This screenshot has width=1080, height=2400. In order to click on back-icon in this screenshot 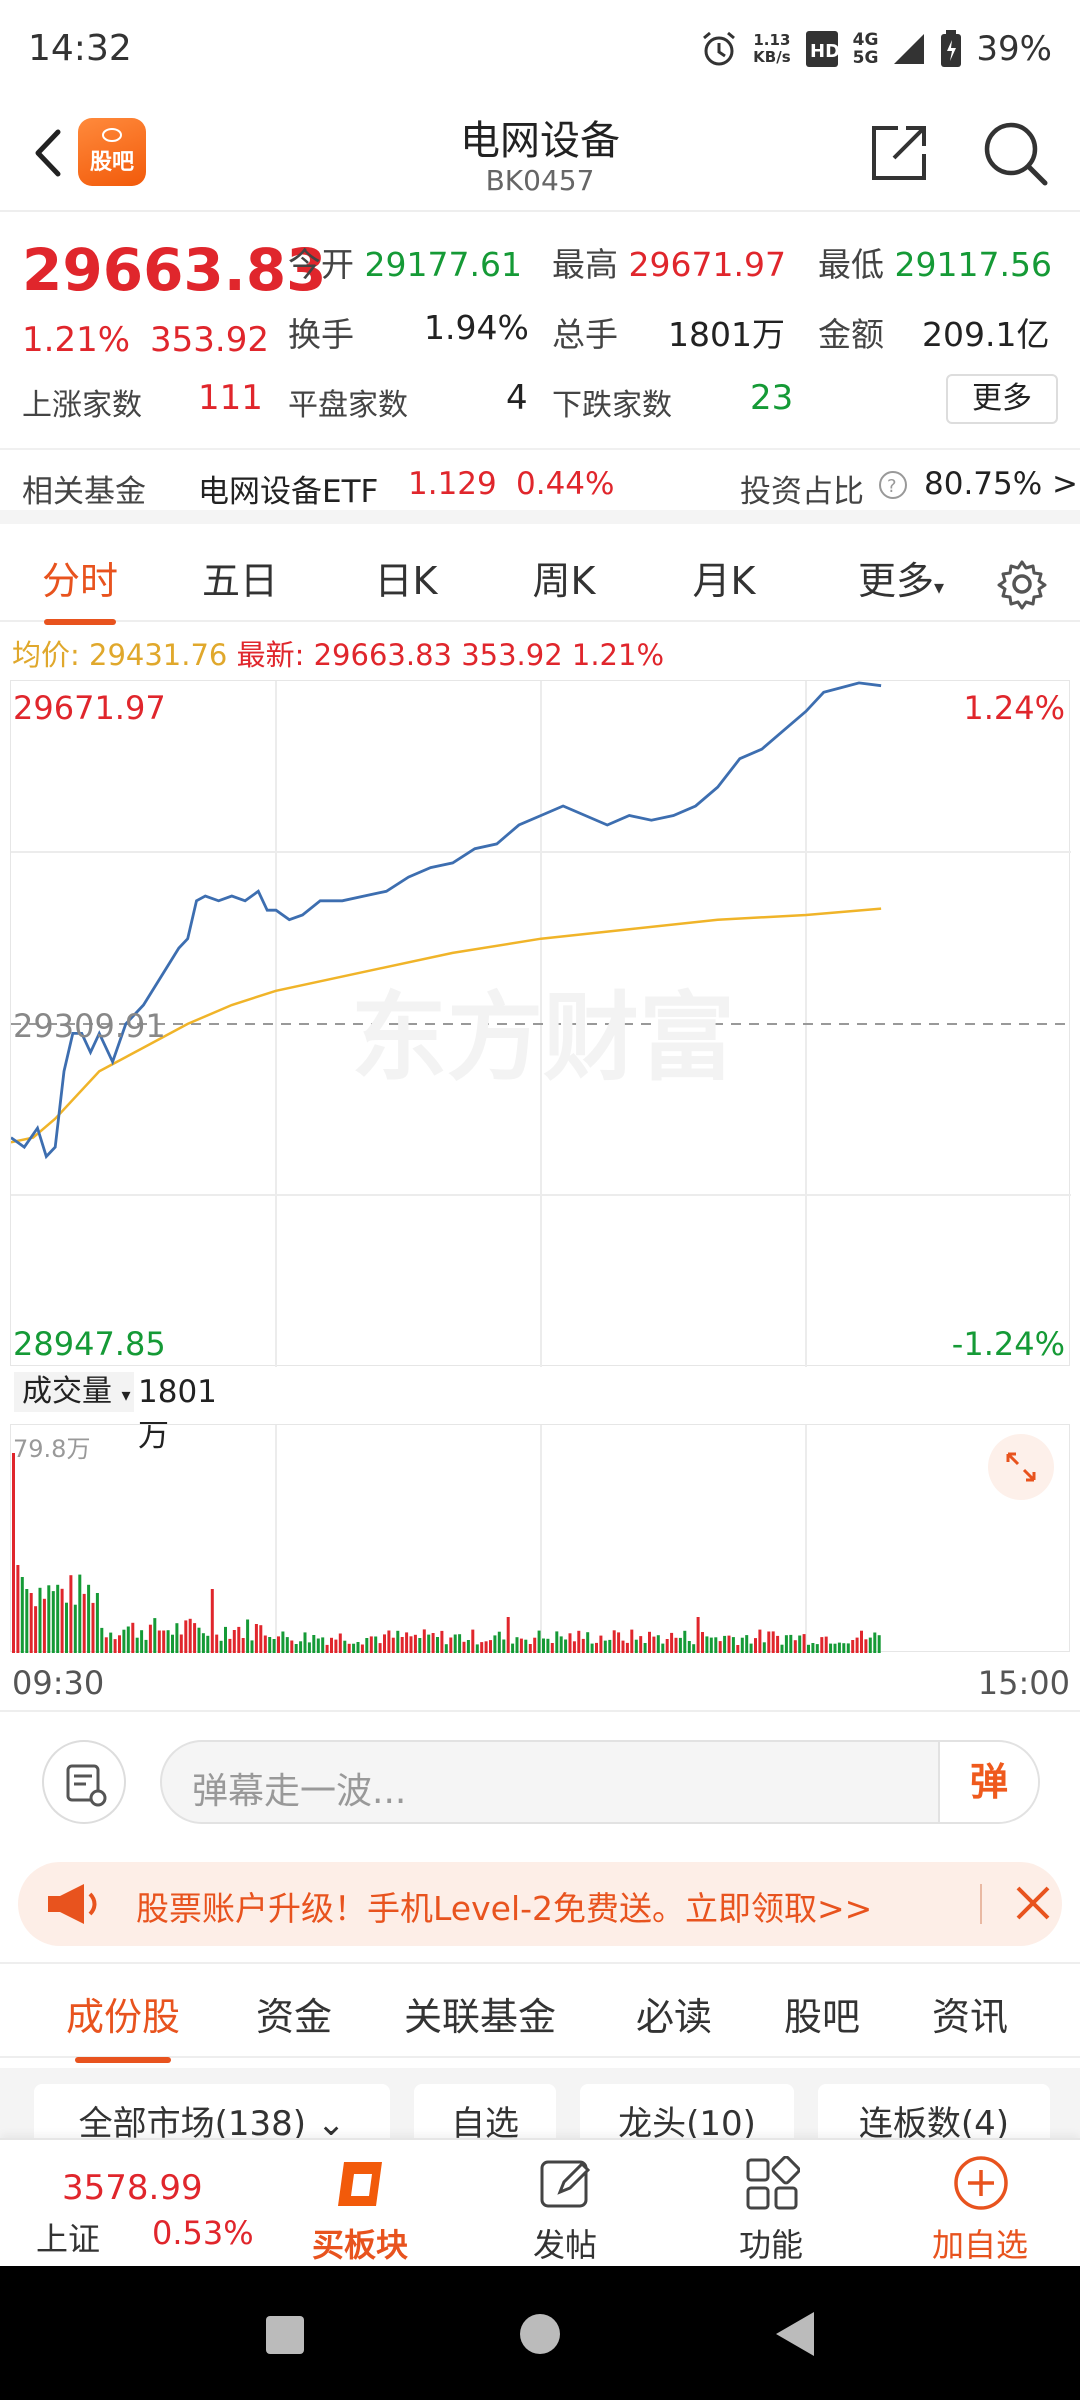, I will do `click(49, 153)`.